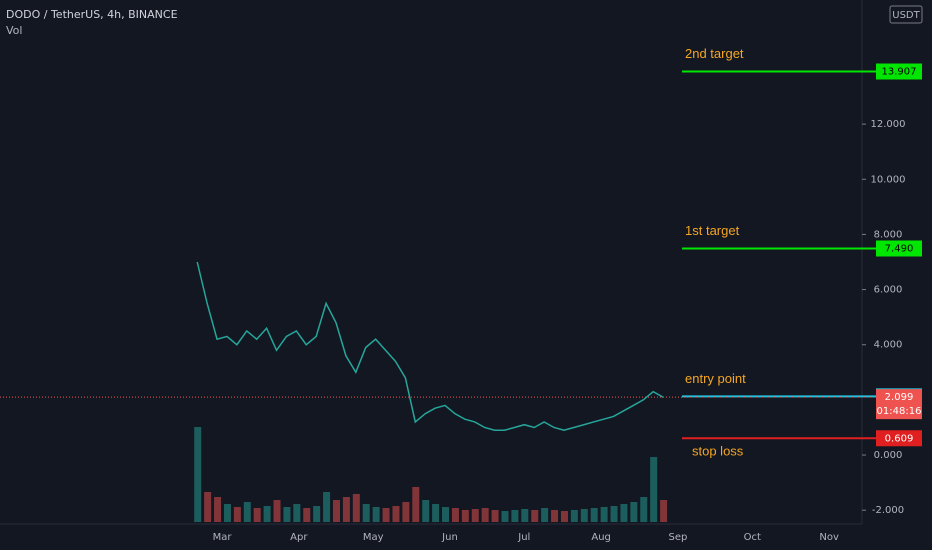  Describe the element at coordinates (92, 14) in the screenshot. I see `symbol-title: DODO / TetherUS, 4h, BINANCE` at that location.